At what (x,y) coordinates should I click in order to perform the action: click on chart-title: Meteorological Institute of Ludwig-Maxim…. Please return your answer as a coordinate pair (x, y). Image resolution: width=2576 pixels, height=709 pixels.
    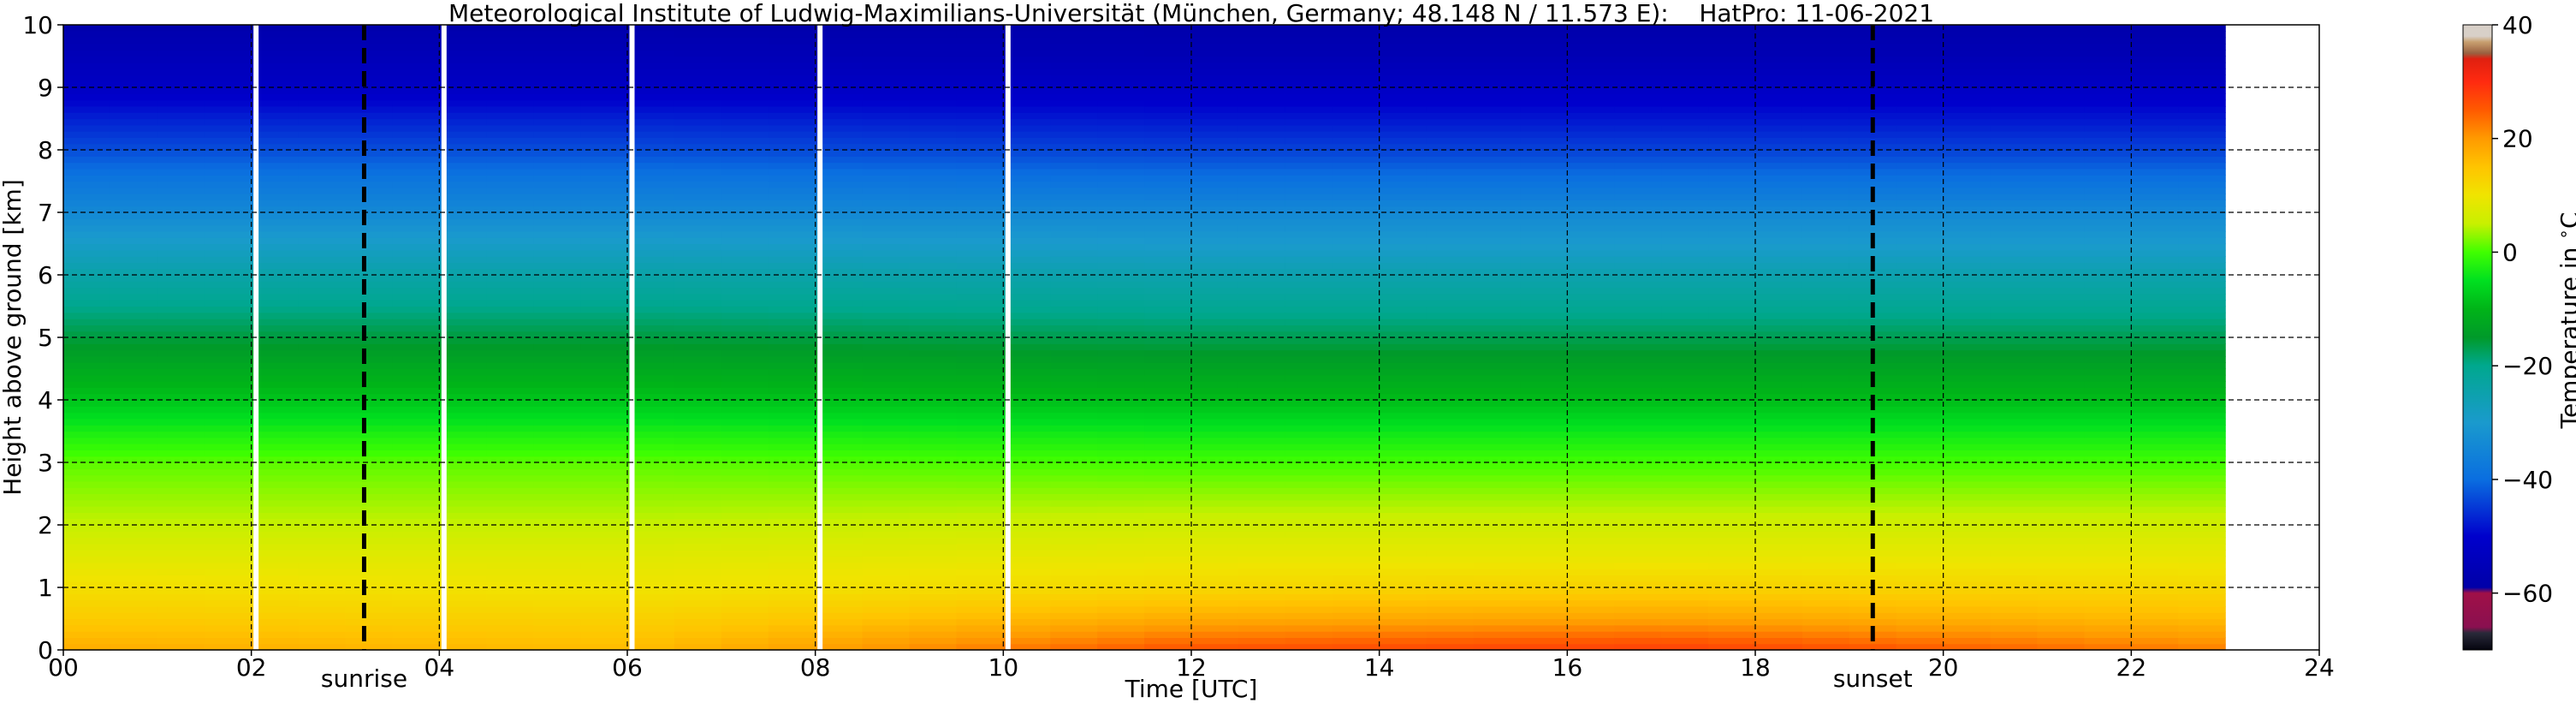
    Looking at the image, I should click on (1191, 13).